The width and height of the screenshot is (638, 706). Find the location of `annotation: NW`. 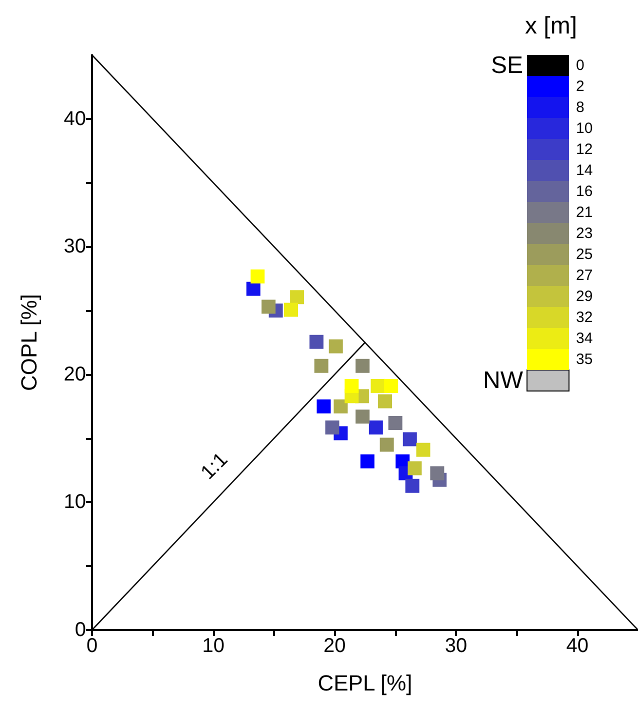

annotation: NW is located at coordinates (503, 380).